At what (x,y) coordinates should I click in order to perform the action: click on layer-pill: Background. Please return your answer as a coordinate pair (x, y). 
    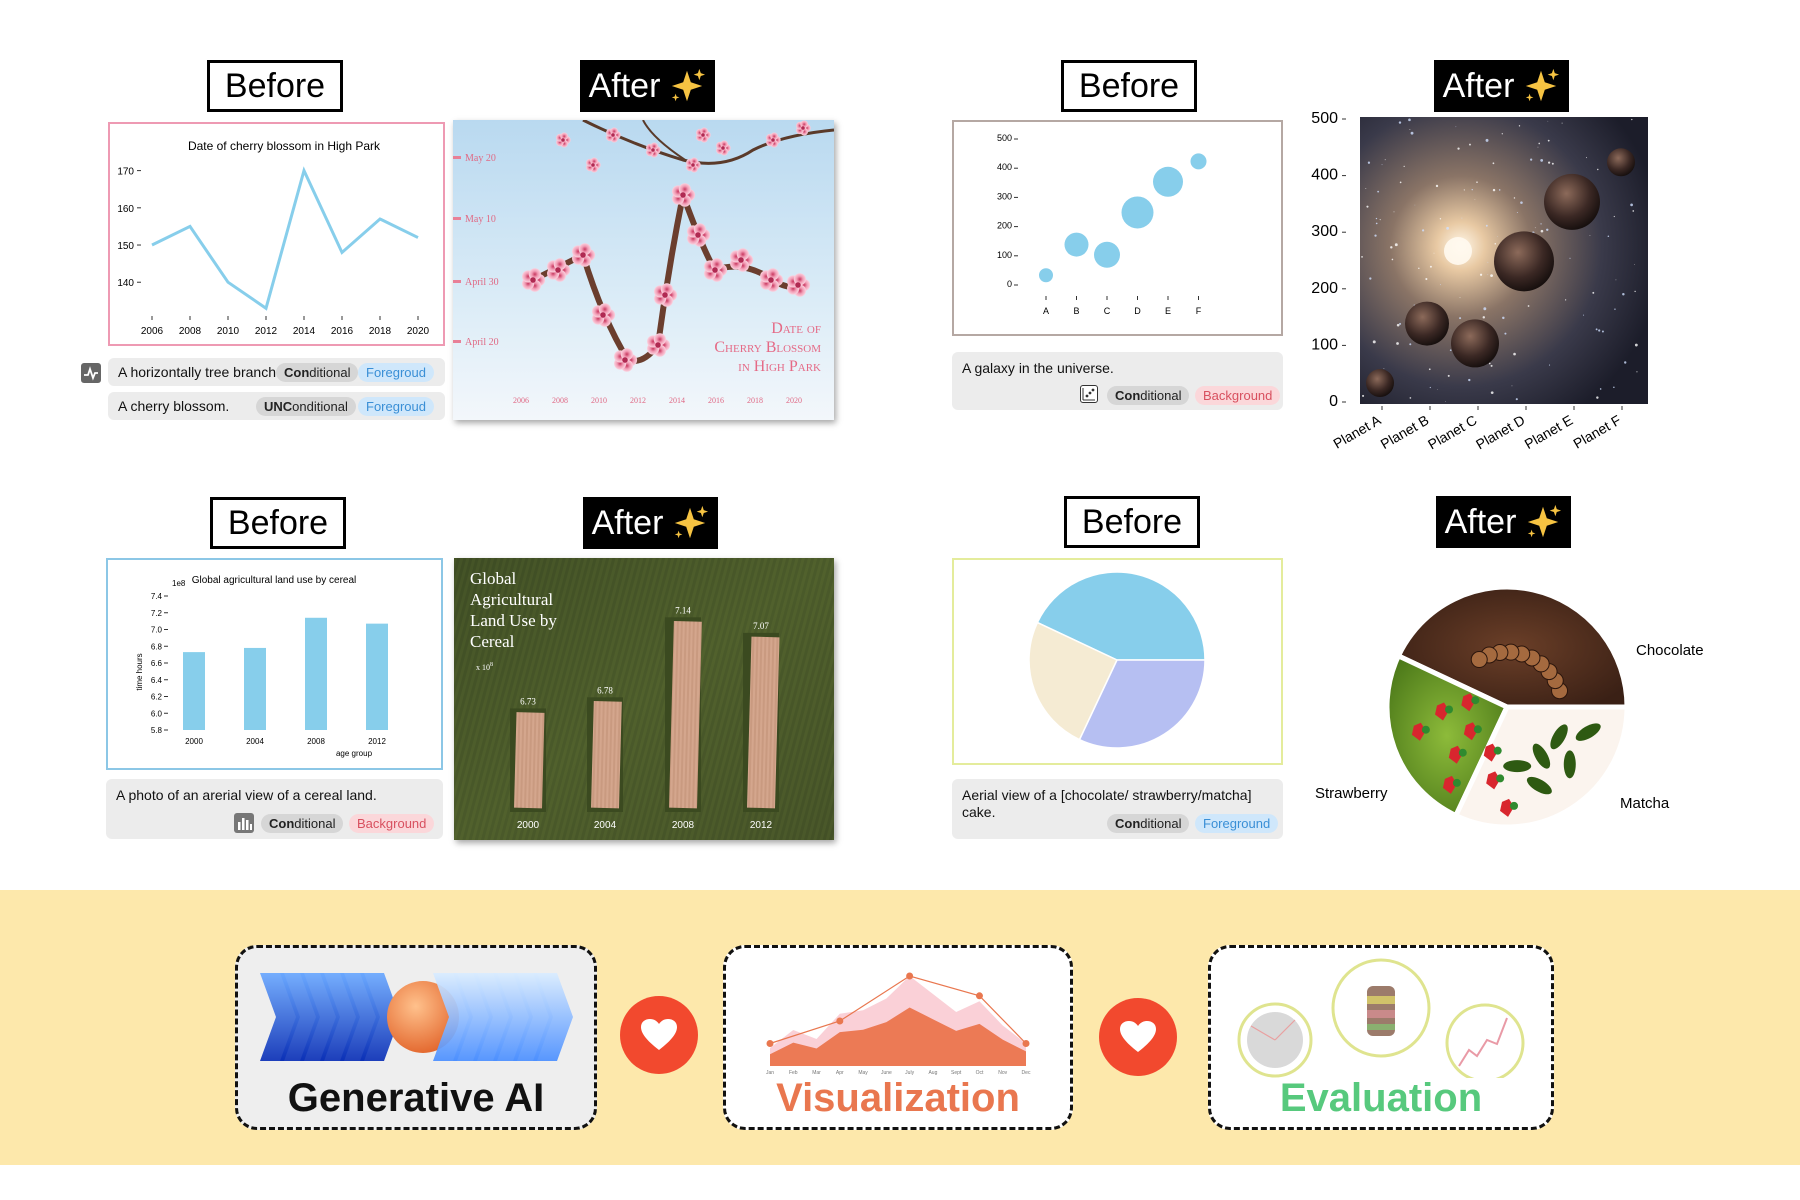
    Looking at the image, I should click on (1238, 395).